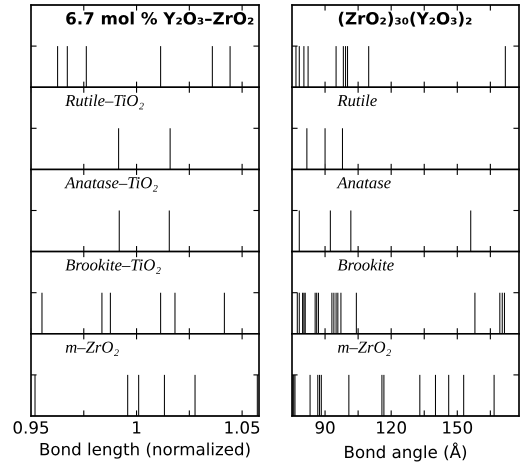 Image resolution: width=520 pixels, height=476 pixels. What do you see at coordinates (366, 264) in the screenshot?
I see `chart-title: Brookite` at bounding box center [366, 264].